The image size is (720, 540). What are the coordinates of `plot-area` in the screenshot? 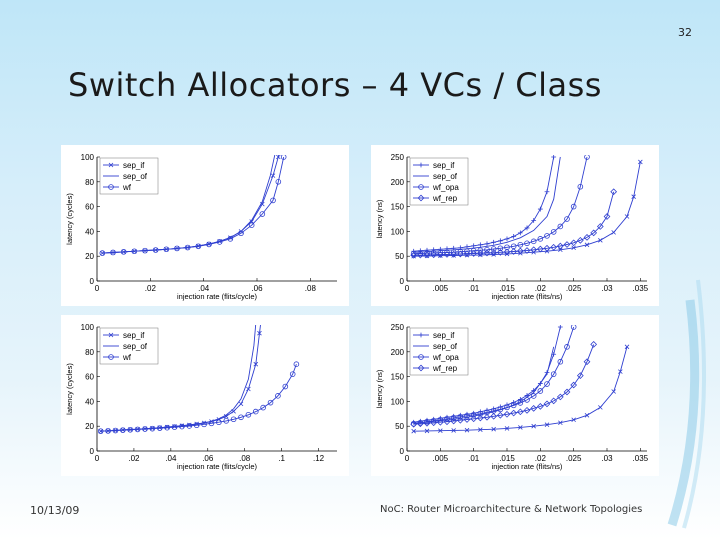 It's located at (526, 207).